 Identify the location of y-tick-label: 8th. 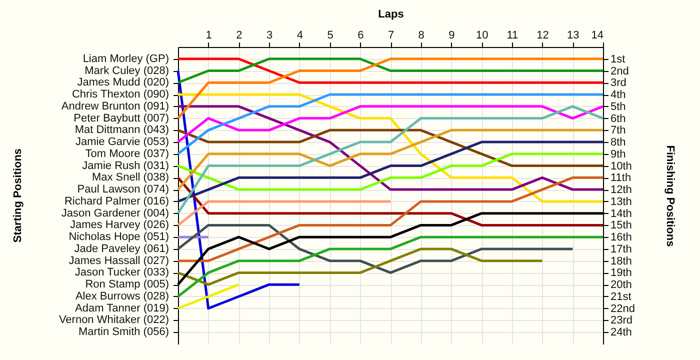
(618, 142).